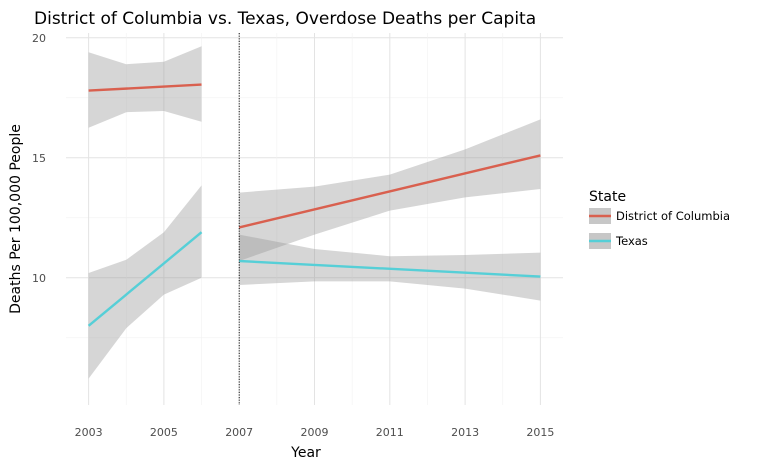  I want to click on y-tick-label: 20, so click(39, 38).